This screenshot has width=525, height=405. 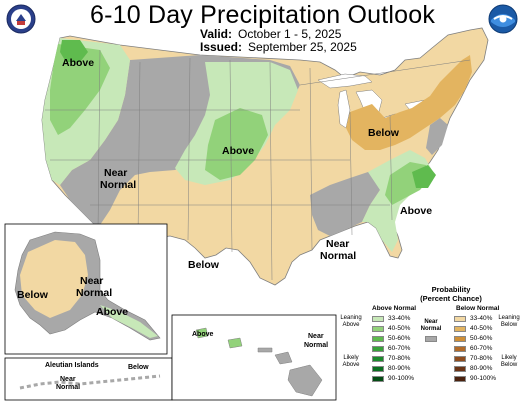 I want to click on above-40-50-pacific-nw, so click(x=80, y=89).